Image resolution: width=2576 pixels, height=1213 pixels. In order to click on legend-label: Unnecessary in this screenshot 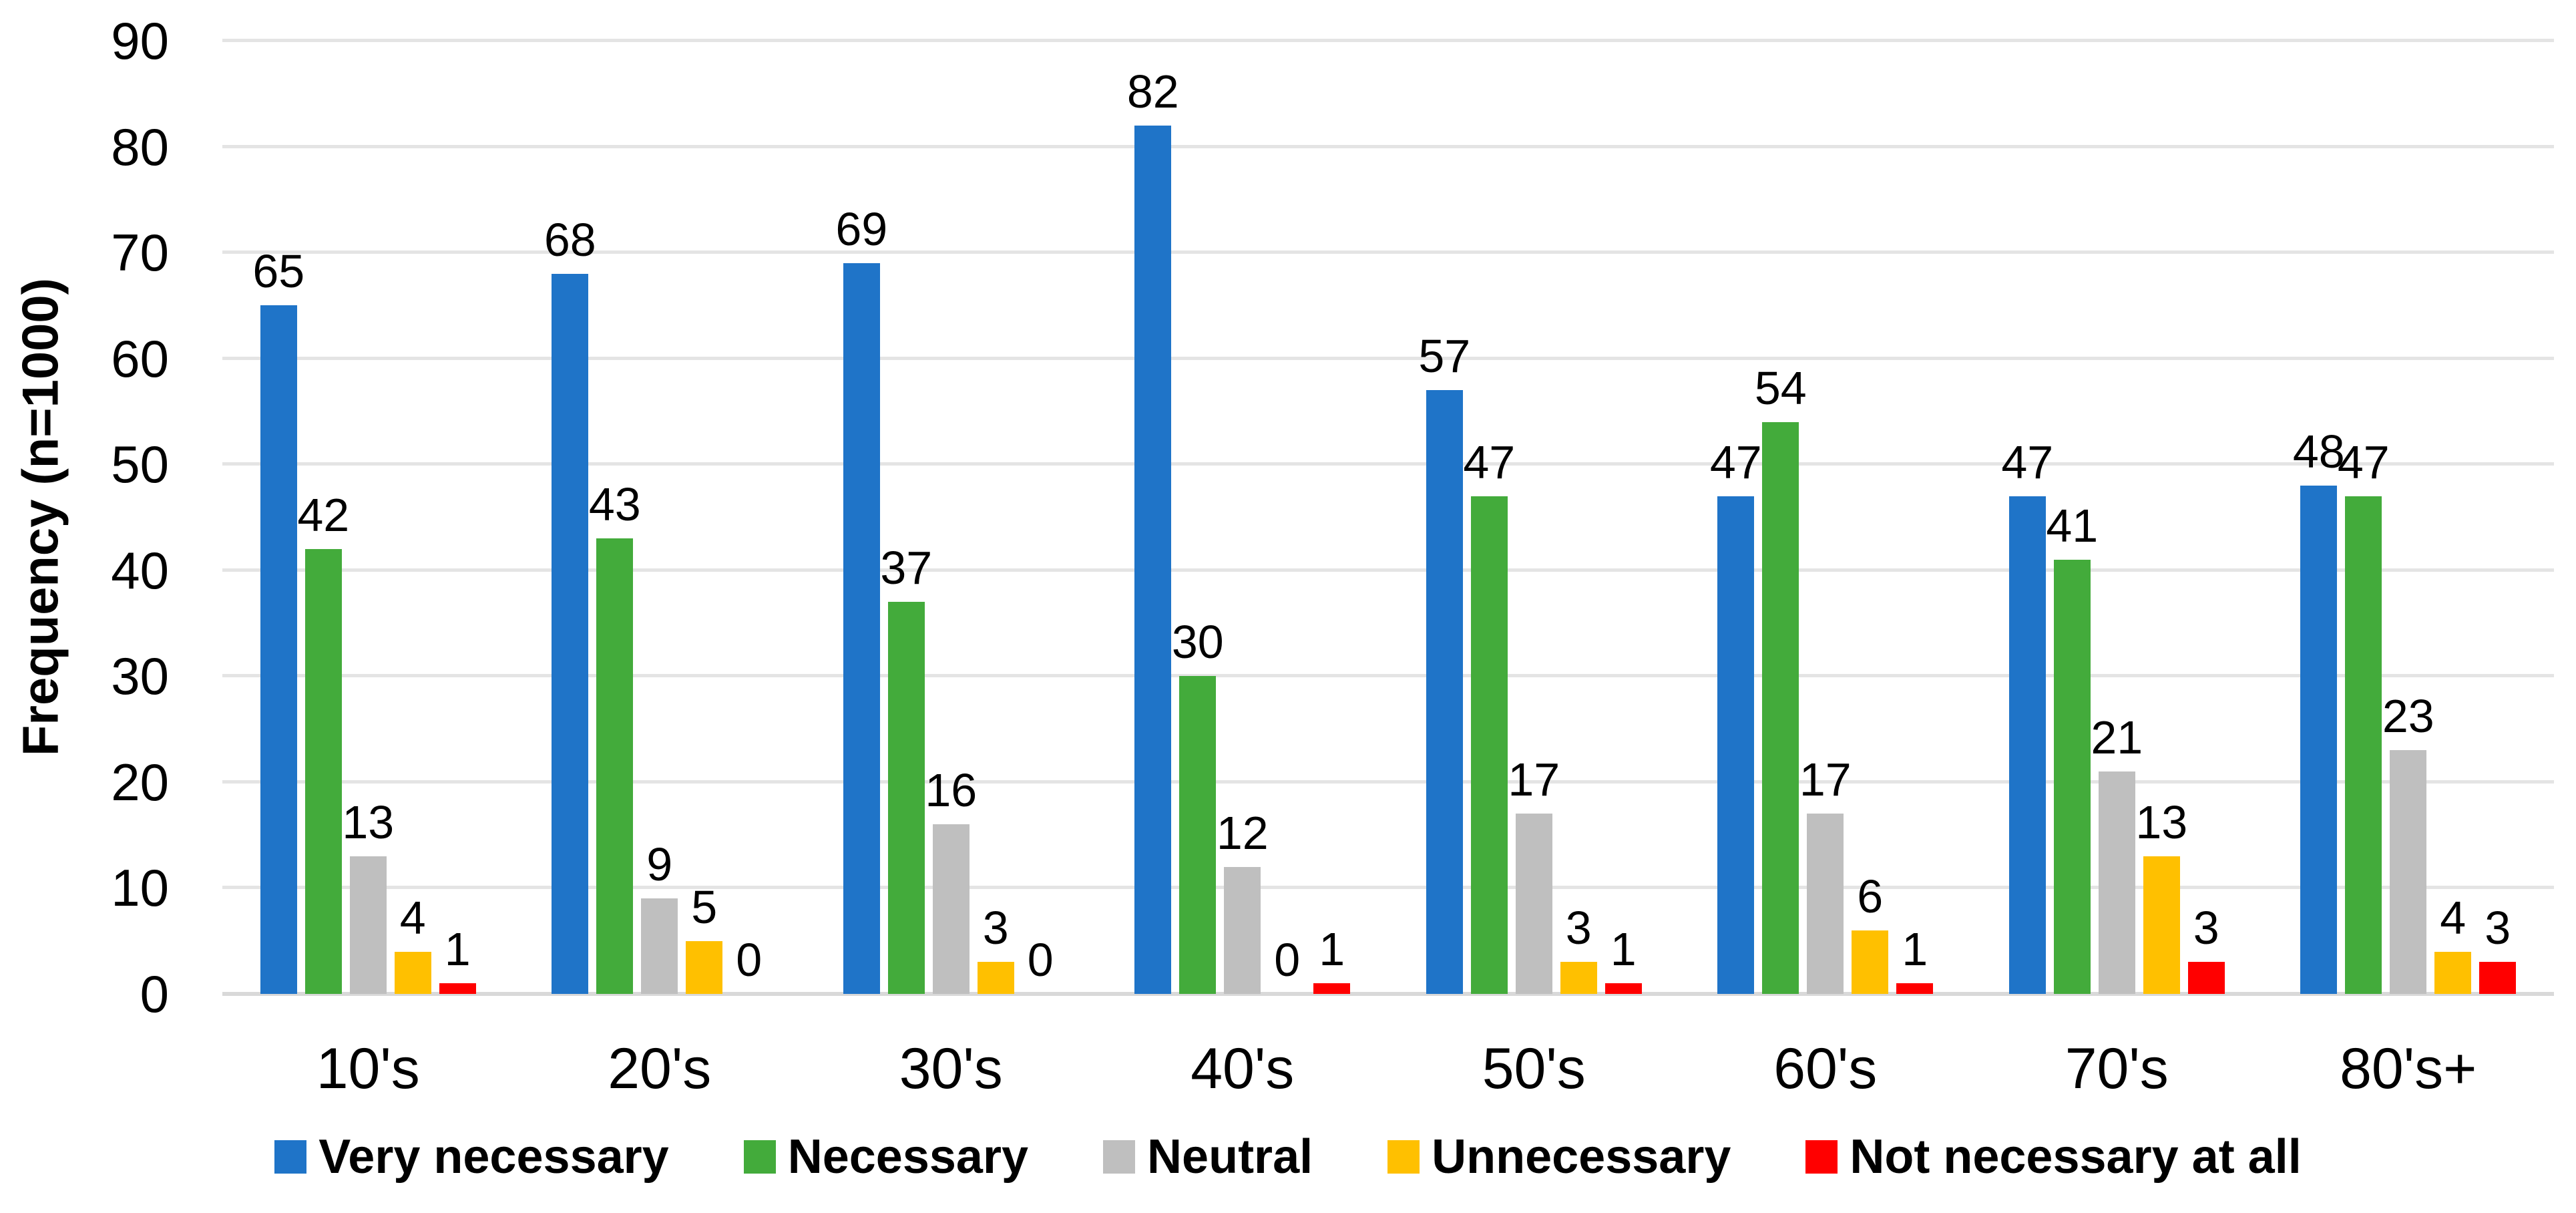, I will do `click(1581, 1157)`.